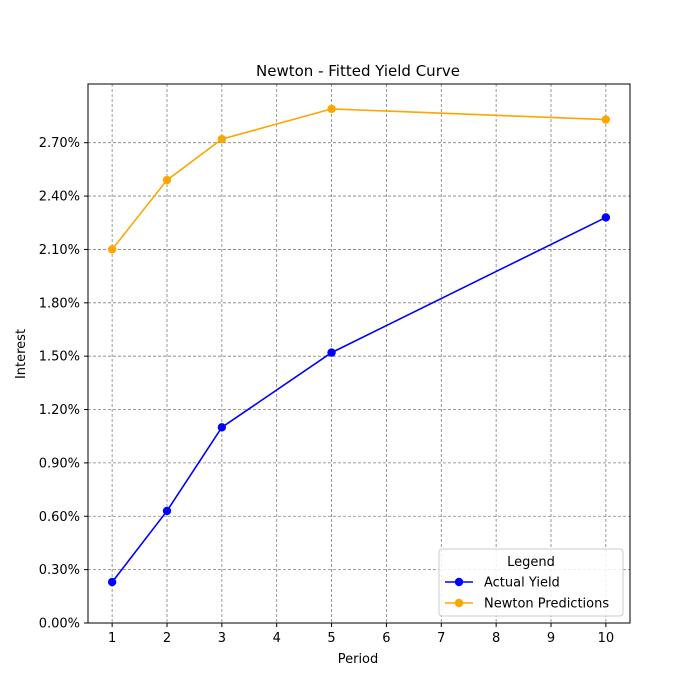  What do you see at coordinates (59, 570) in the screenshot?
I see `y-tick-label: 0.30%` at bounding box center [59, 570].